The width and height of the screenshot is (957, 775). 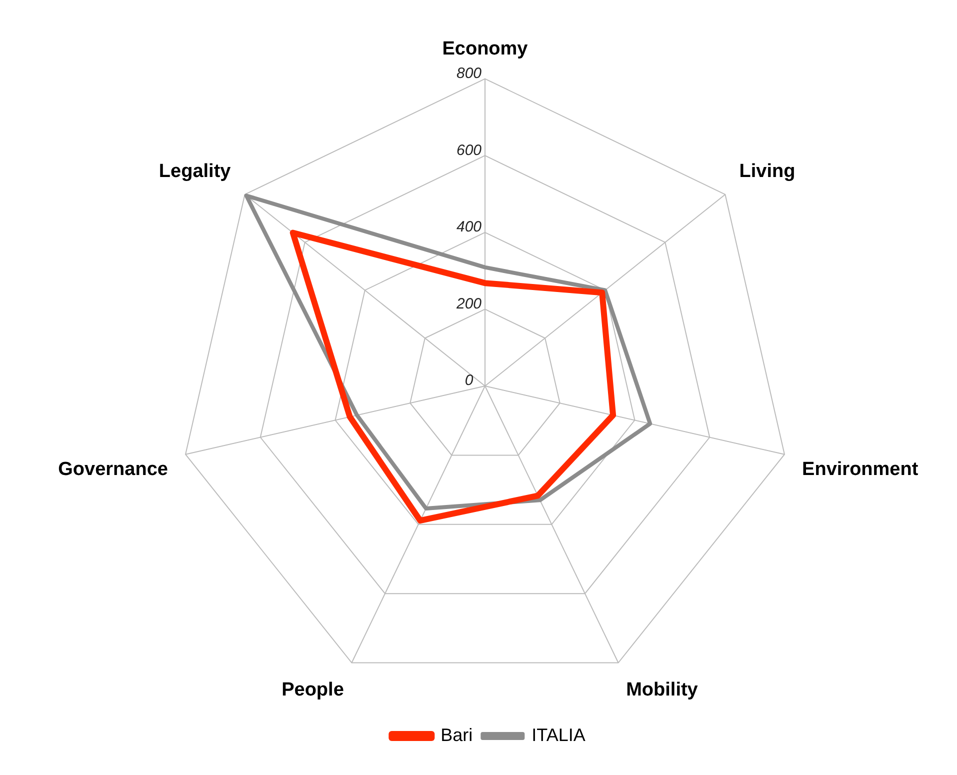 I want to click on spoke-label: Living, so click(x=767, y=171).